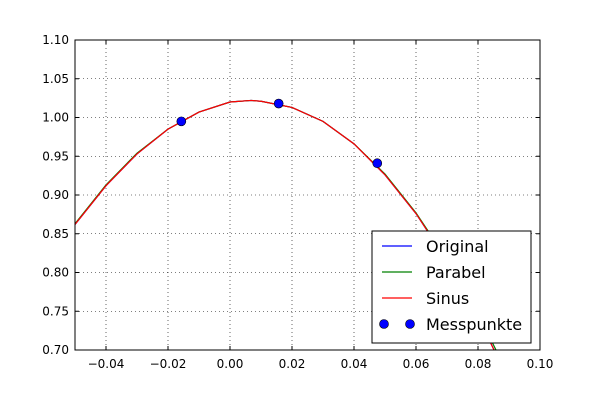  What do you see at coordinates (168, 364) in the screenshot?
I see `x-tick-label: −0.02` at bounding box center [168, 364].